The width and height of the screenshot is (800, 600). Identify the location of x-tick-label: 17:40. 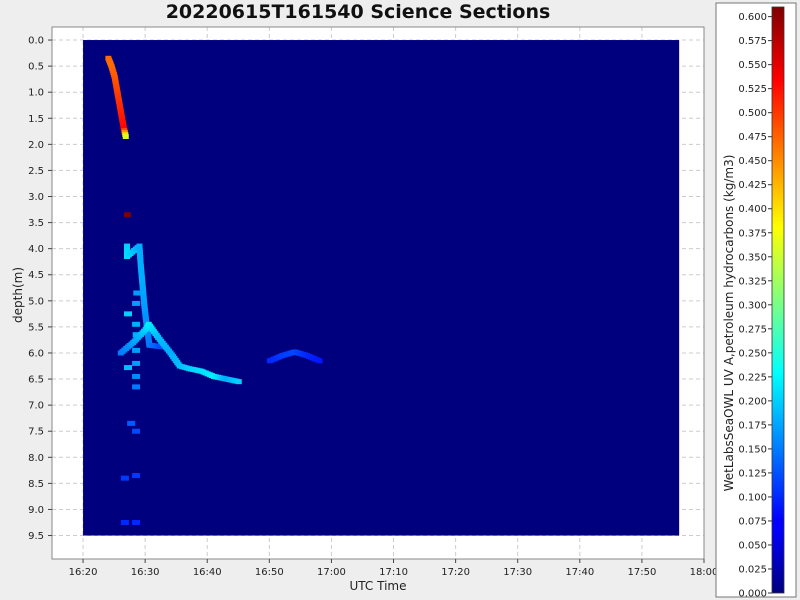
(579, 572).